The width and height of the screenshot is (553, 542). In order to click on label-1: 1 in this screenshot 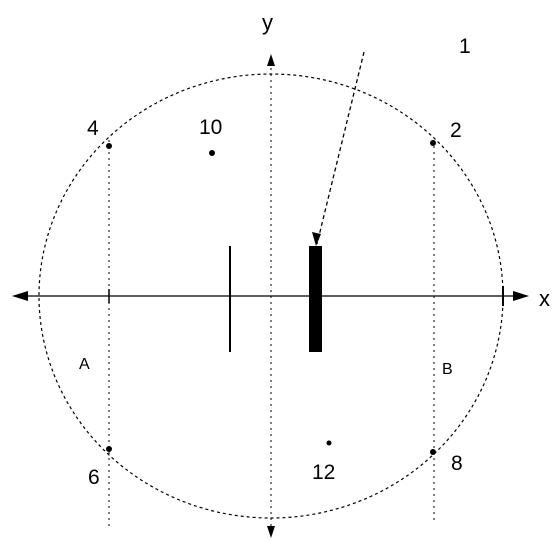, I will do `click(465, 46)`.